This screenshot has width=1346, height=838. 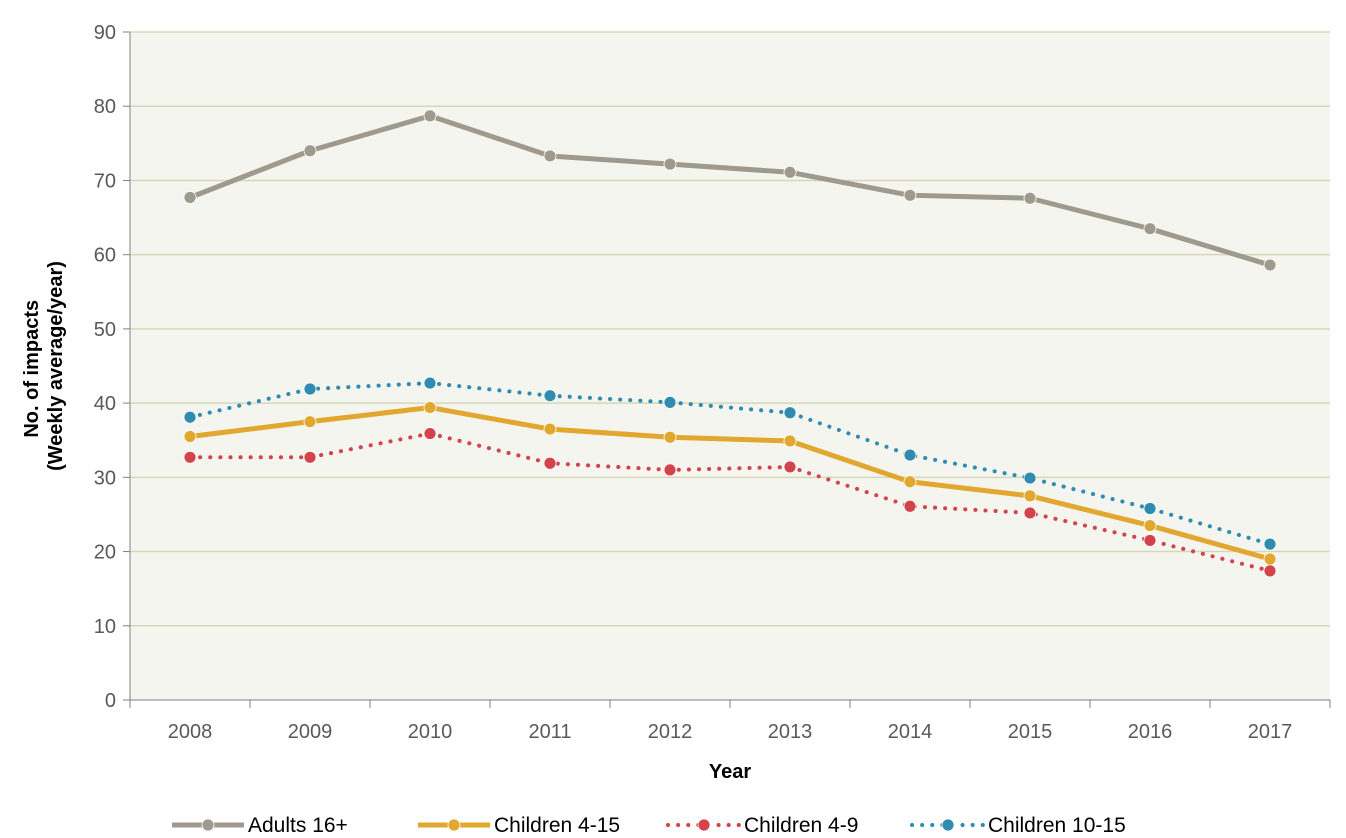 I want to click on x-tick-label: 2015, so click(x=1030, y=732).